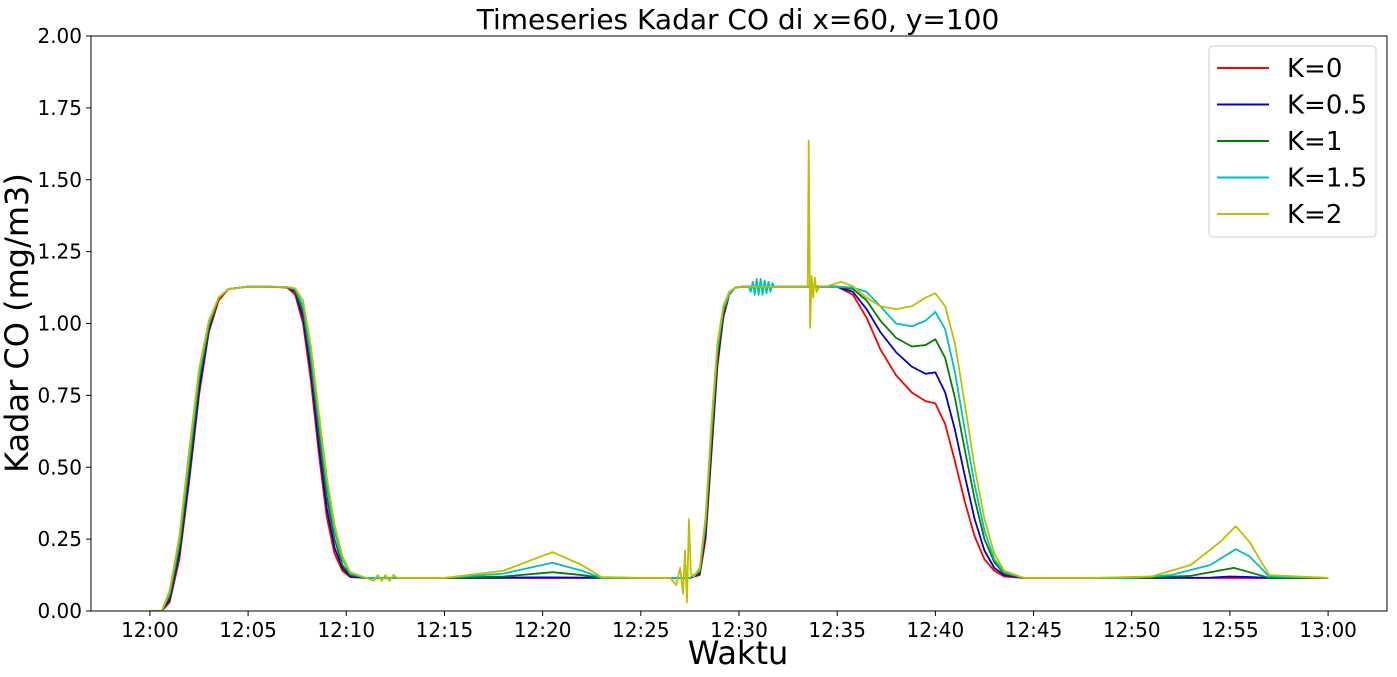 Image resolution: width=1397 pixels, height=677 pixels. I want to click on y-axis-label: Kadar CO (mg/m3), so click(18, 323).